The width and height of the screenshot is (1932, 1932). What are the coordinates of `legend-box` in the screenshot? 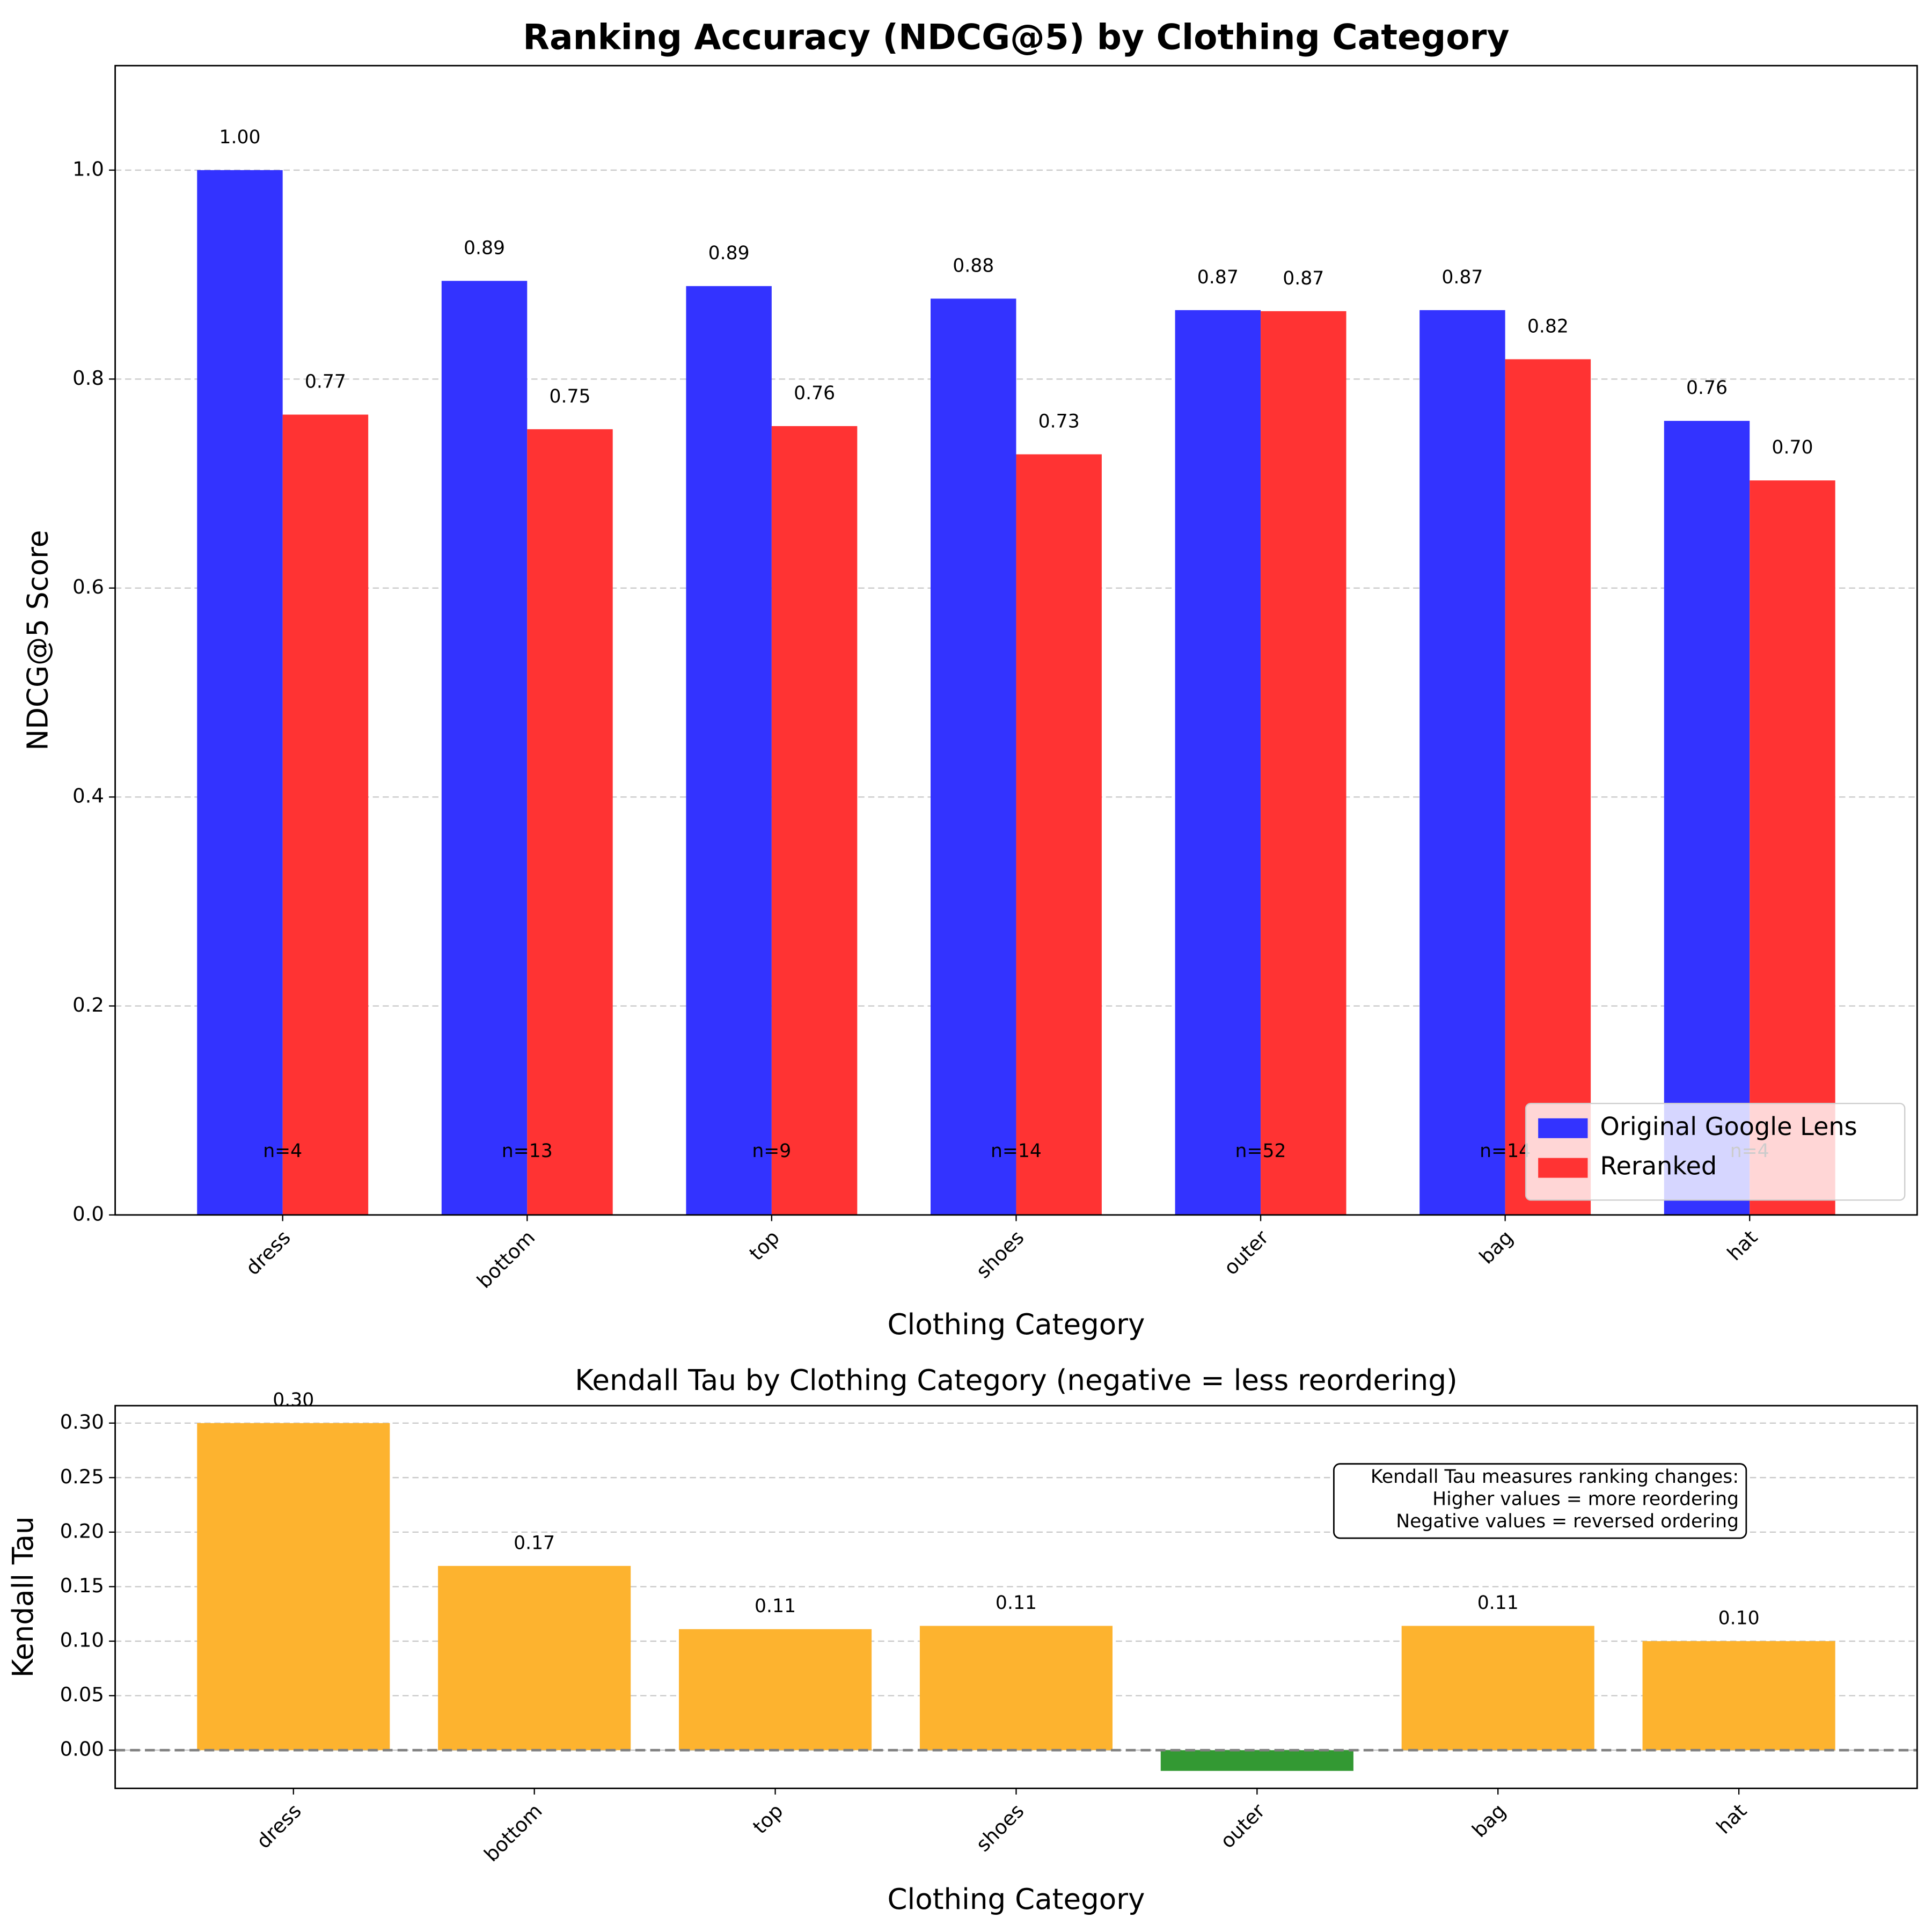 It's located at (1715, 1152).